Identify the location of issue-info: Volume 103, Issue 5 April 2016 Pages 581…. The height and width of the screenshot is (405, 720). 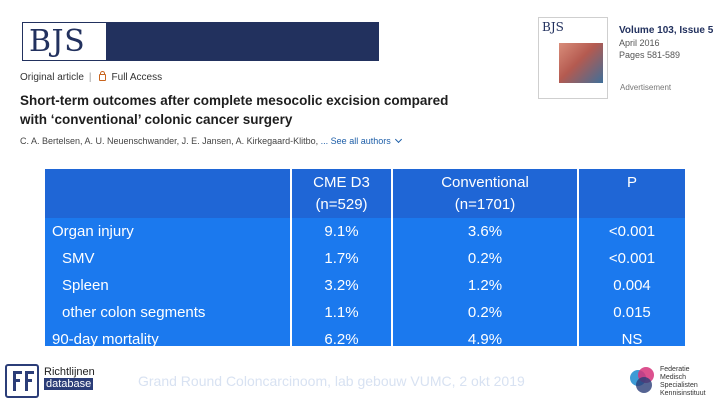
(669, 42).